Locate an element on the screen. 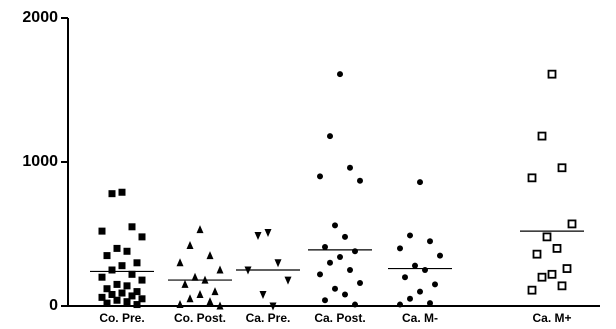  x-tick-label: Co. Pre. is located at coordinates (121, 318).